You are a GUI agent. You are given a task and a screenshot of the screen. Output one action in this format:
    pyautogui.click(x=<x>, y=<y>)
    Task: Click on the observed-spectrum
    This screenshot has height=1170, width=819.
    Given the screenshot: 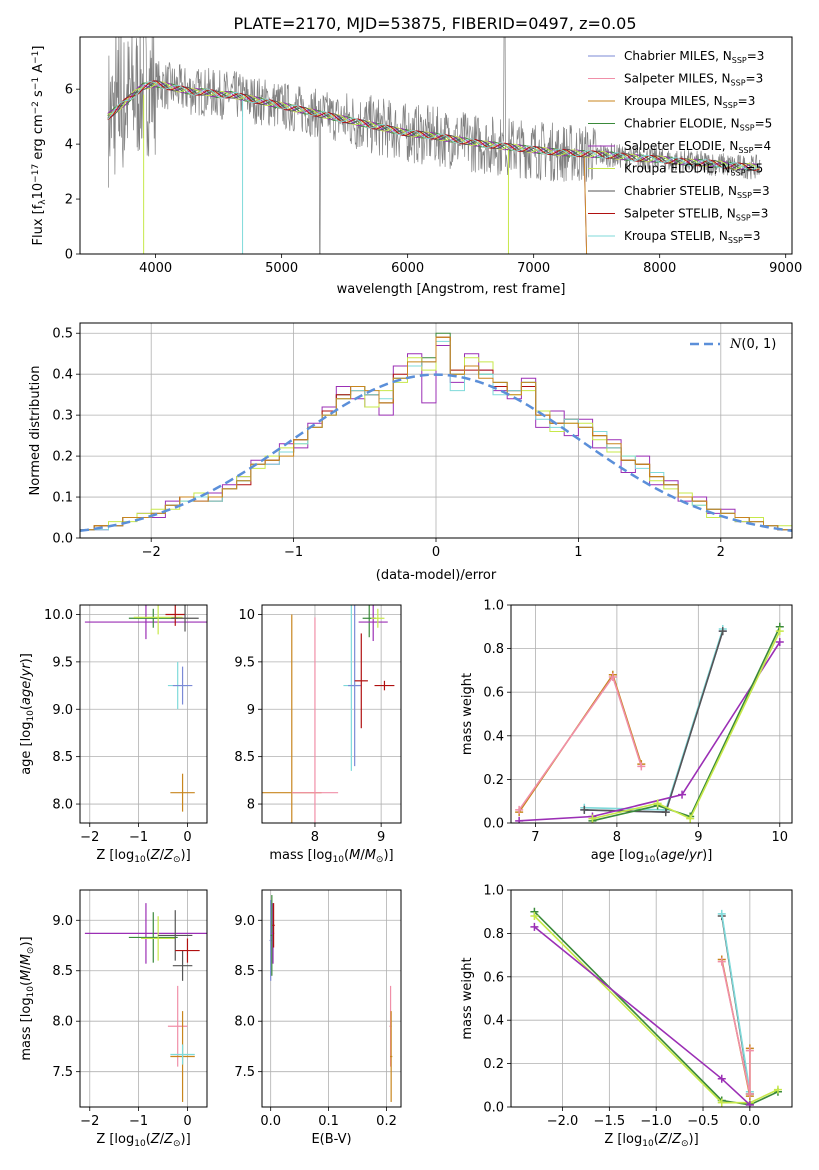 What is the action you would take?
    pyautogui.click(x=434, y=145)
    